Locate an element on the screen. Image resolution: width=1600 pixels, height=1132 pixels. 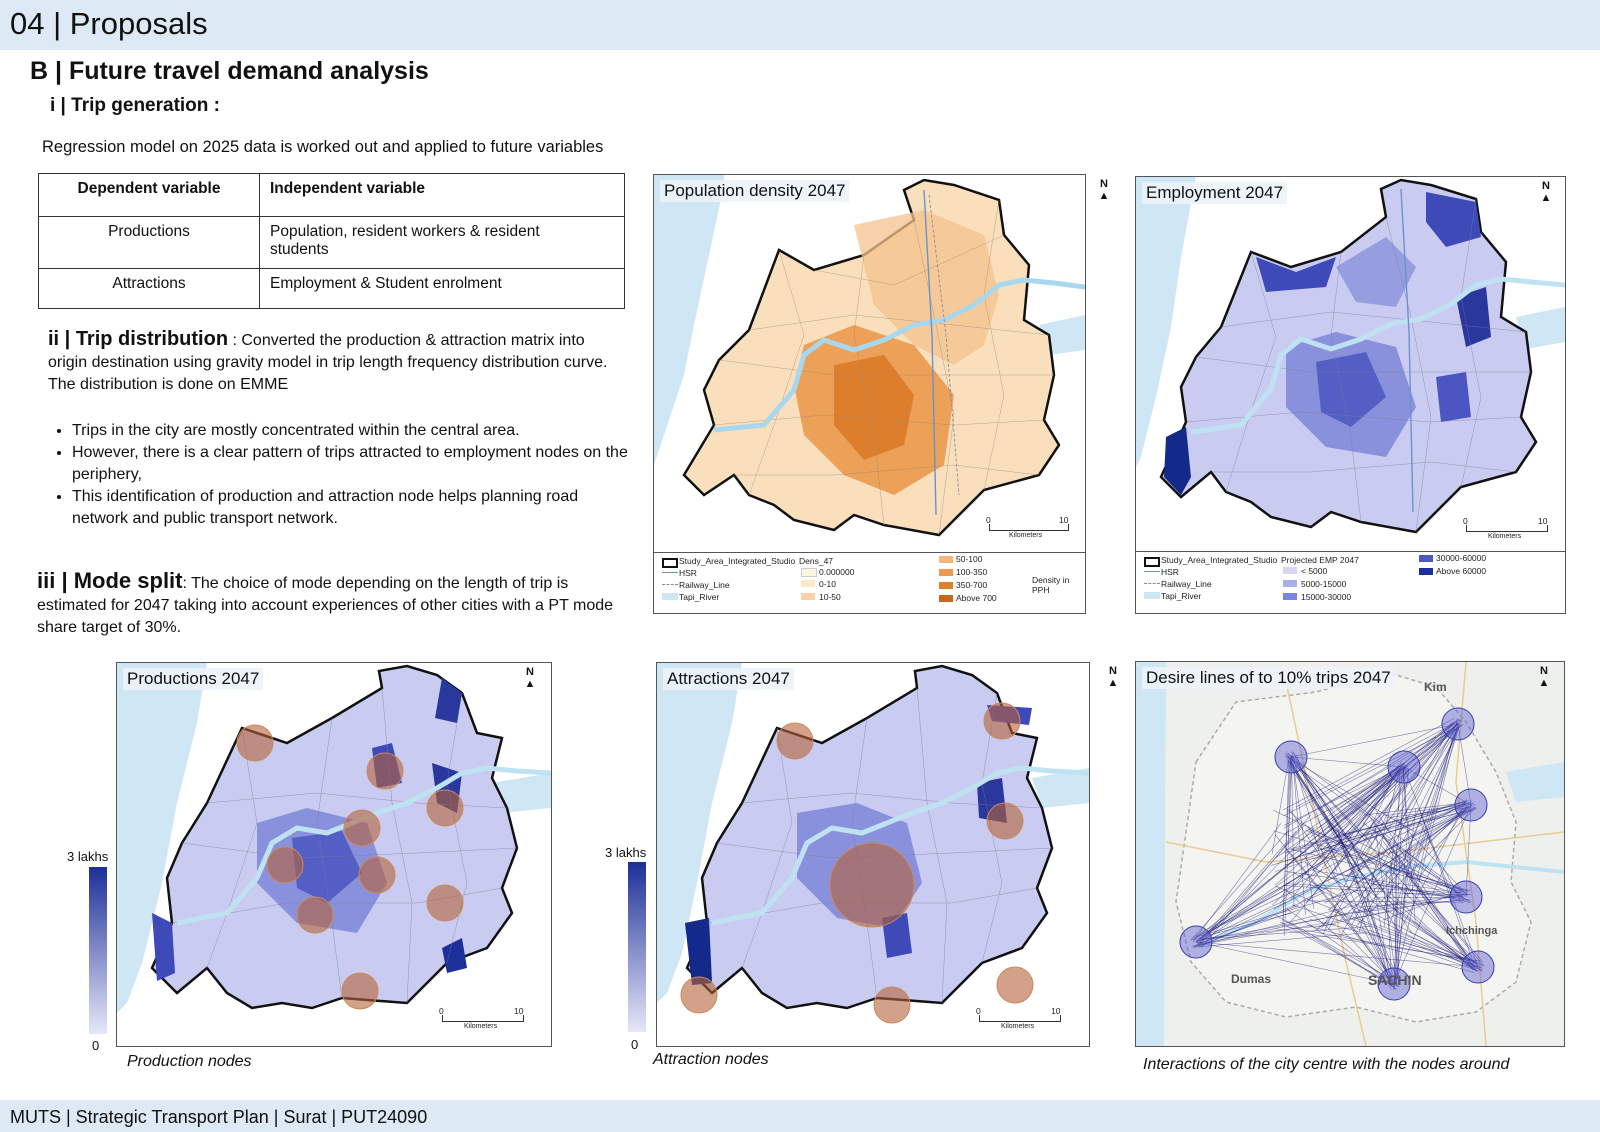
table-cell: Attractions is located at coordinates (149, 288).